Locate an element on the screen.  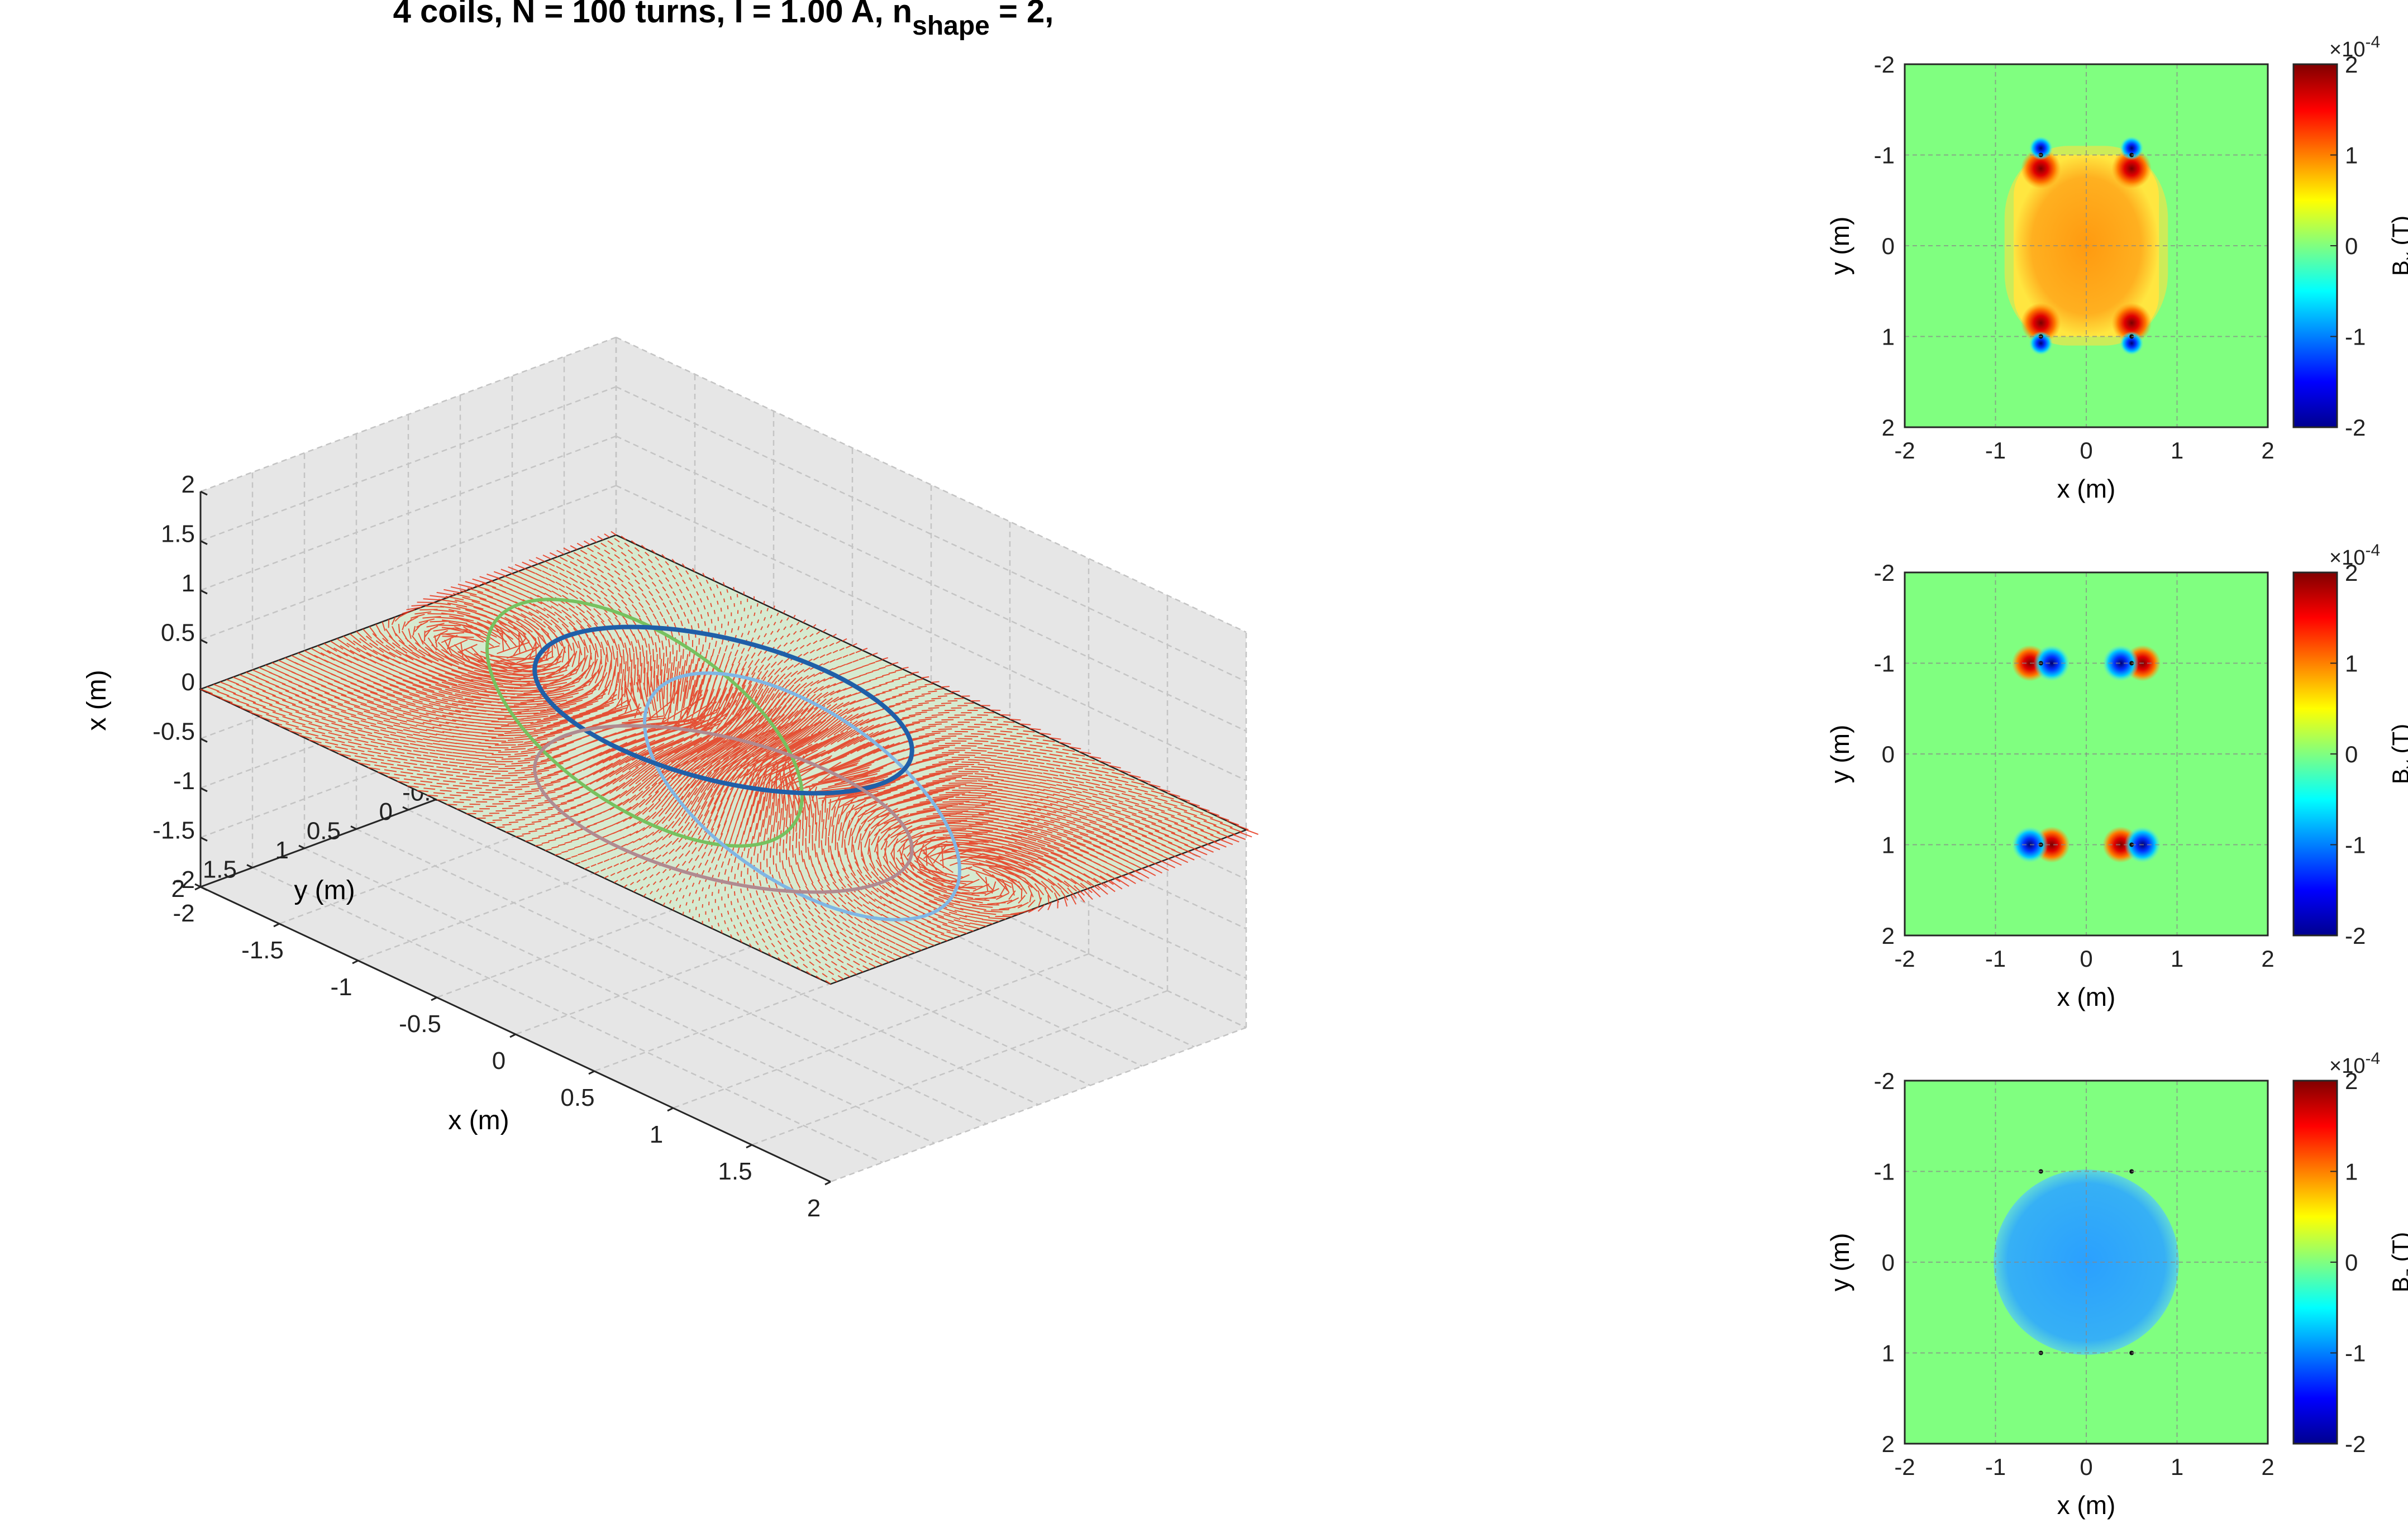
colorbar-label: By (T) is located at coordinates (2397, 754).